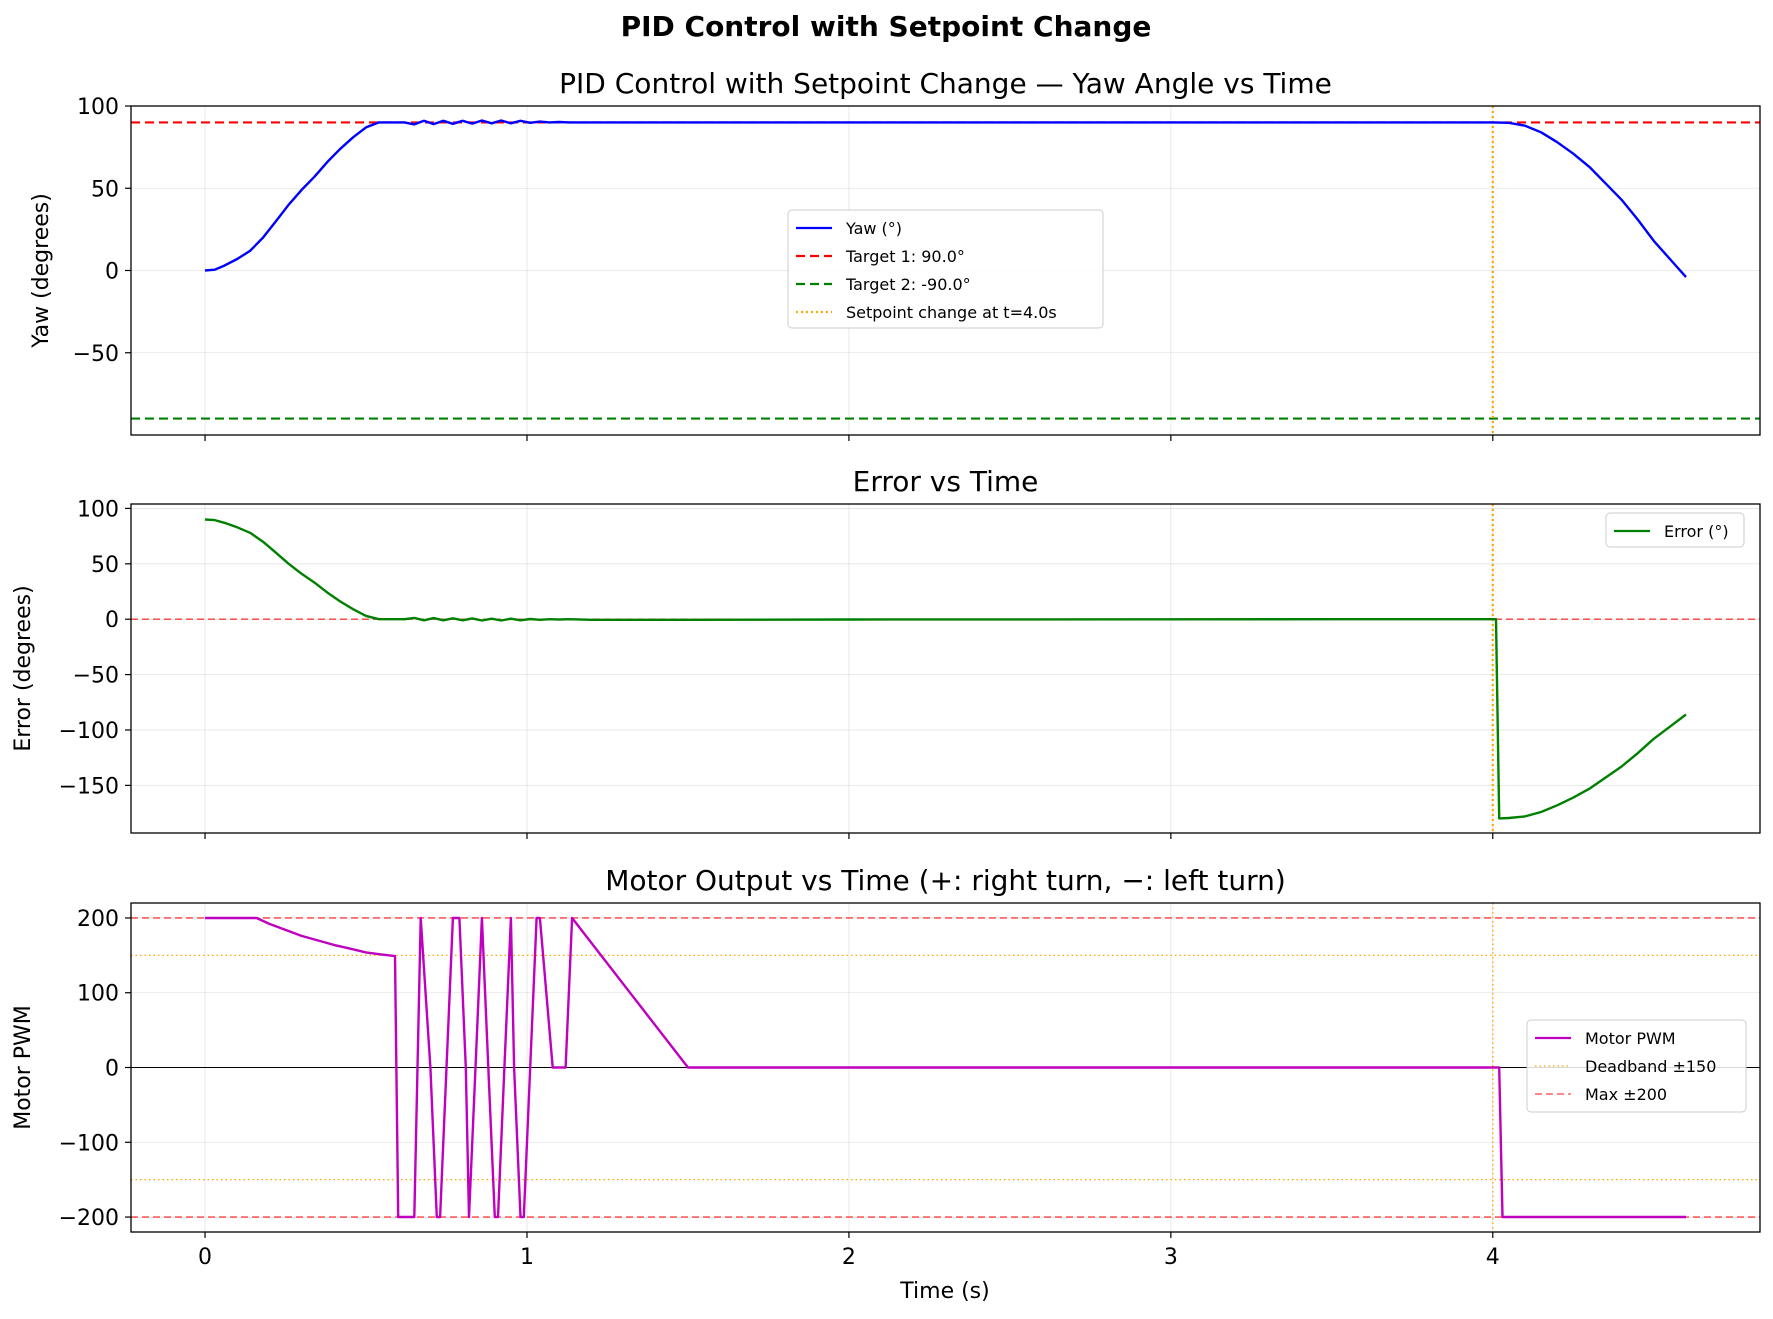  What do you see at coordinates (905, 256) in the screenshot?
I see `legend-label: Target 1: 90.0°` at bounding box center [905, 256].